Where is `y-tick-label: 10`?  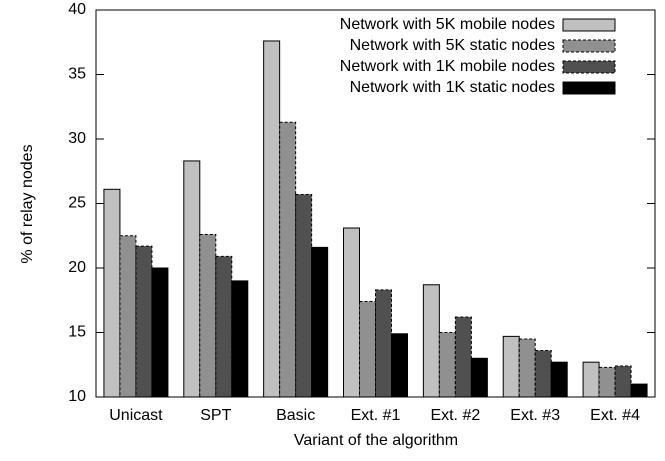
y-tick-label: 10 is located at coordinates (77, 396).